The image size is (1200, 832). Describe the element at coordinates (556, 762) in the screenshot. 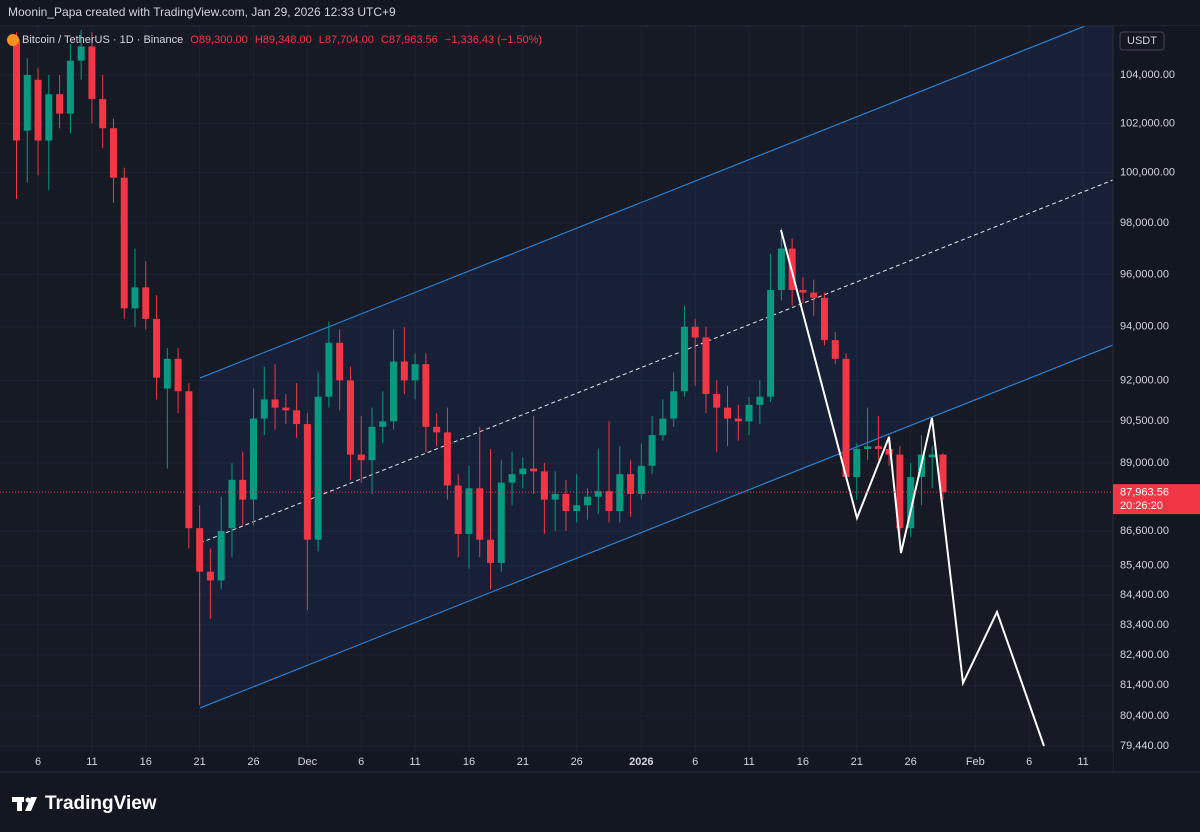

I see `time-axis` at that location.